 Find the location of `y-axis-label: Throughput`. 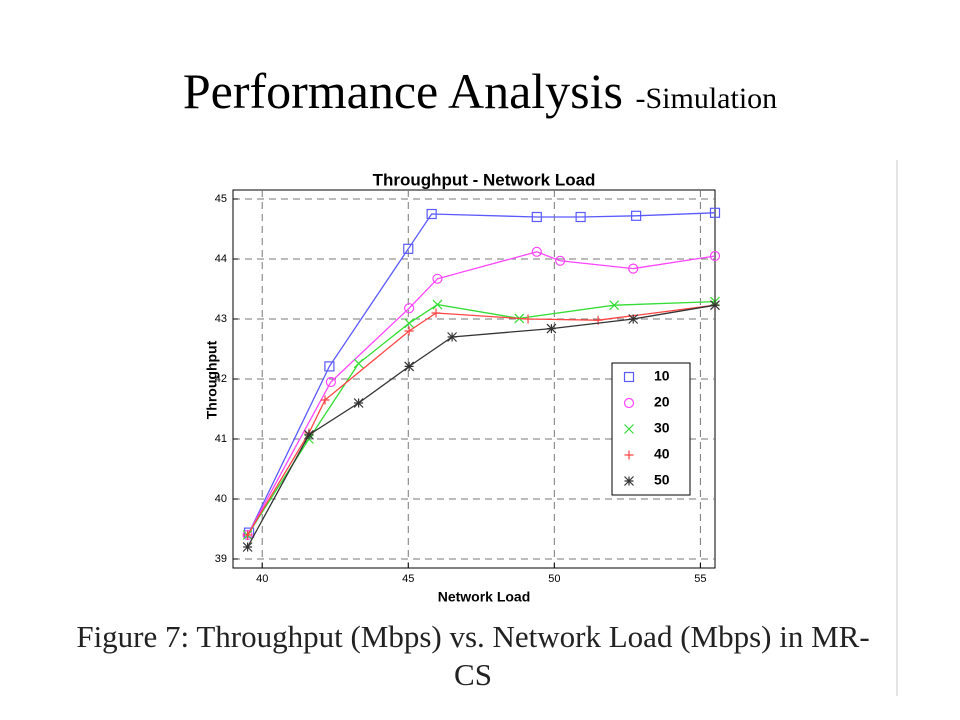

y-axis-label: Throughput is located at coordinates (212, 379).